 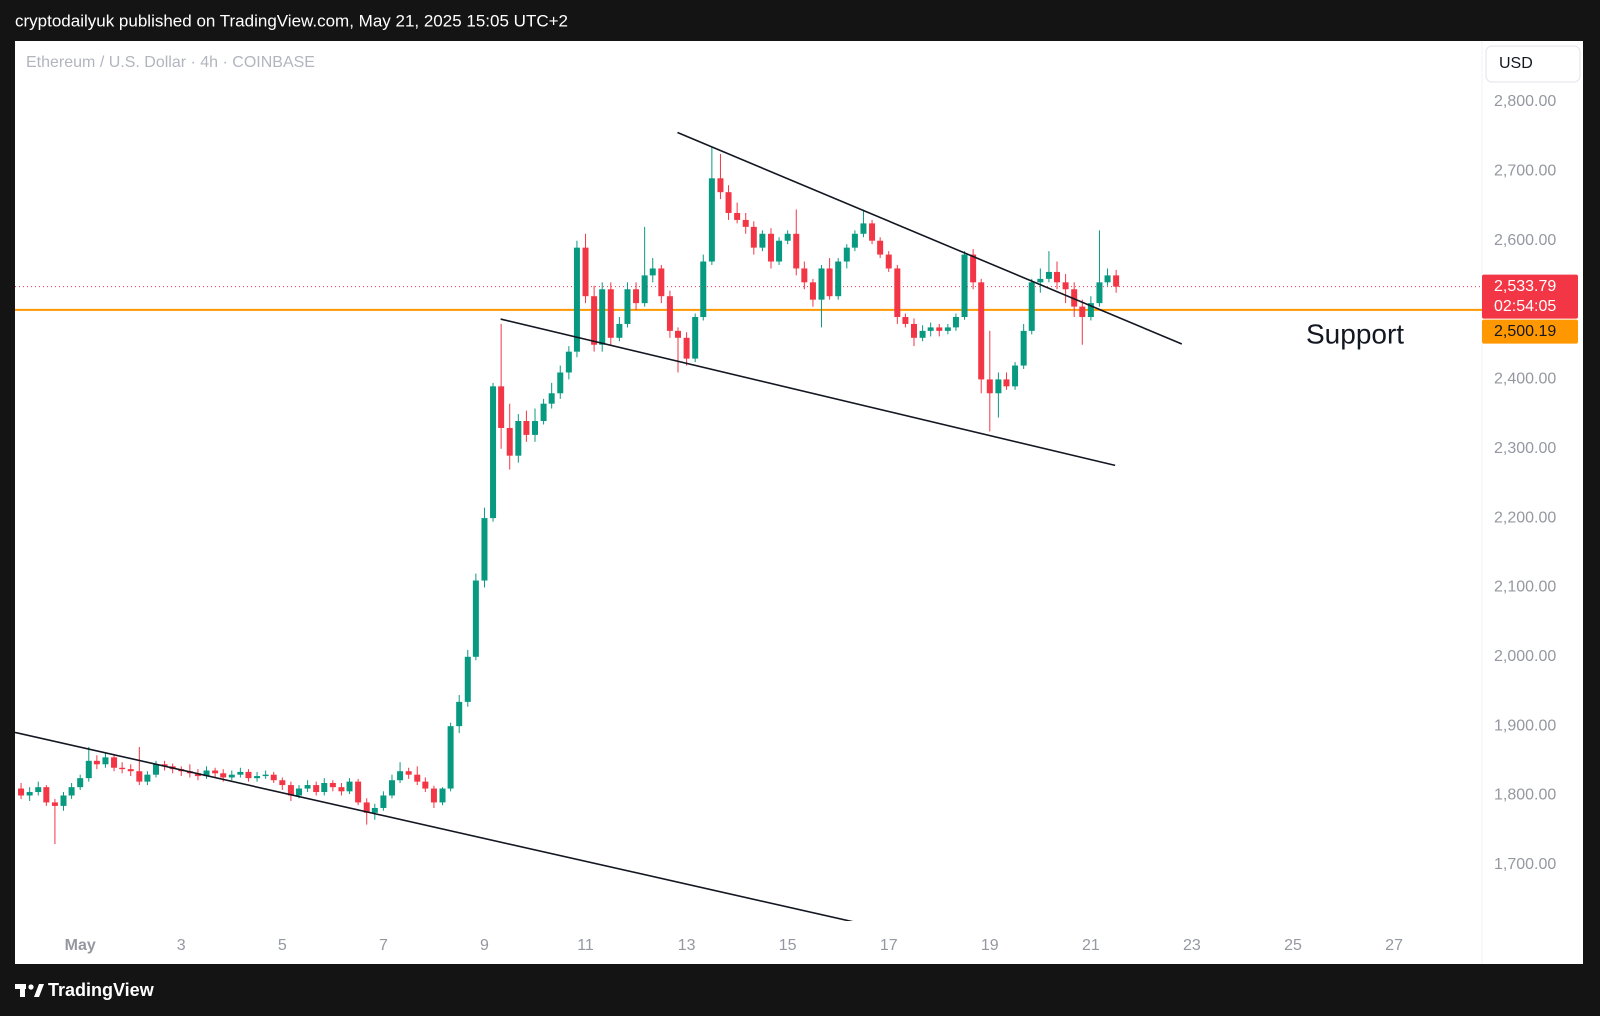 What do you see at coordinates (889, 945) in the screenshot?
I see `x-tick-label: 17` at bounding box center [889, 945].